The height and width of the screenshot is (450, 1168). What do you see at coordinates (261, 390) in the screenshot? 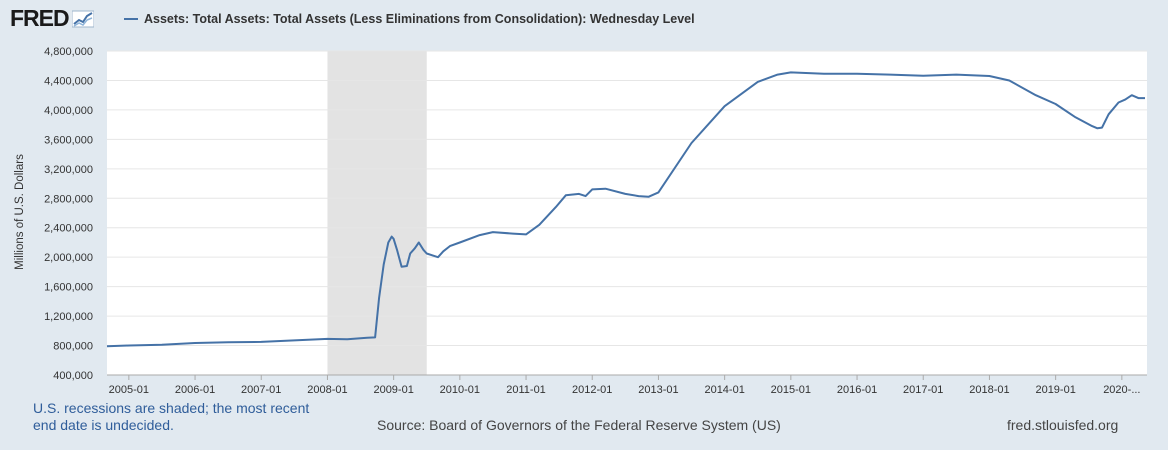
I see `x-tick-label: 2007-01` at bounding box center [261, 390].